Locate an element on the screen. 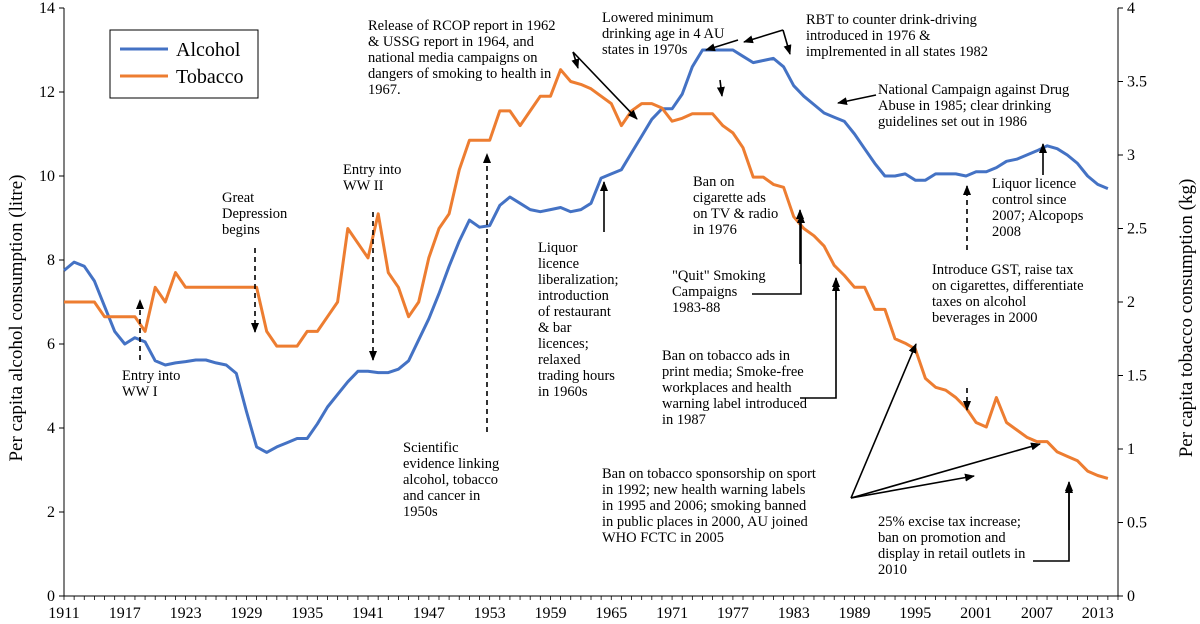 Image resolution: width=1200 pixels, height=624 pixels. x-tick-label: 1929 is located at coordinates (246, 613).